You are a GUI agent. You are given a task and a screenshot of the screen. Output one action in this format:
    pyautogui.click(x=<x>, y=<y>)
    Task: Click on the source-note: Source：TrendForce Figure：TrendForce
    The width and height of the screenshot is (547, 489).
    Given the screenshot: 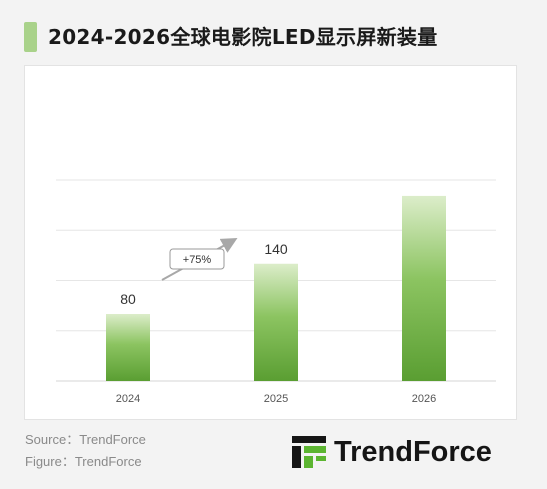 What is the action you would take?
    pyautogui.click(x=85, y=451)
    